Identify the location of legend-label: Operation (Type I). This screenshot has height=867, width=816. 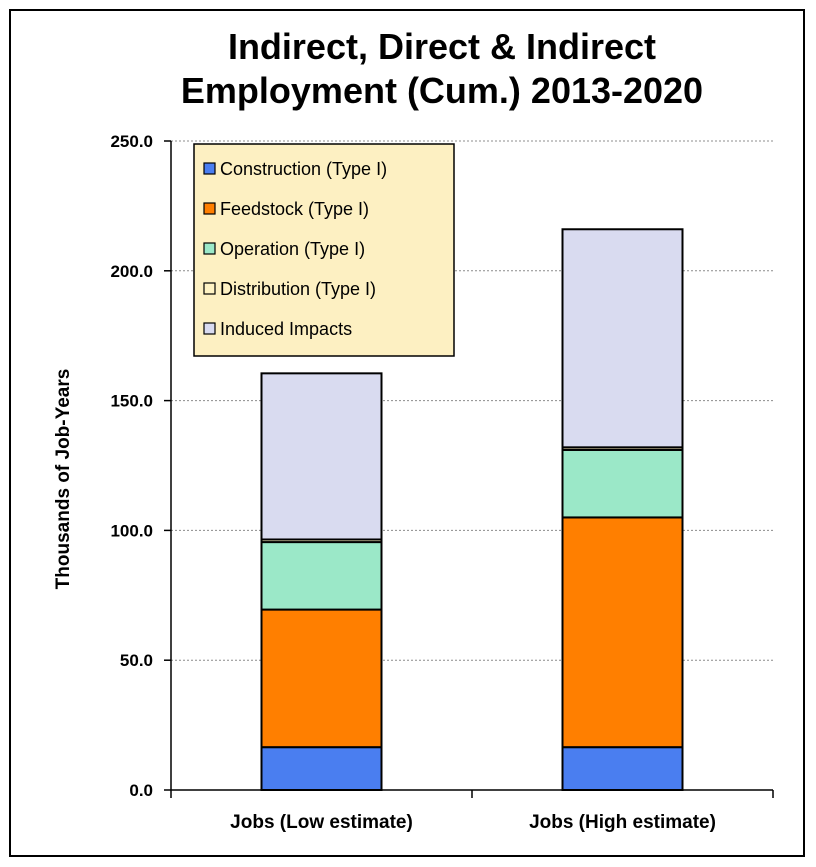
(292, 249).